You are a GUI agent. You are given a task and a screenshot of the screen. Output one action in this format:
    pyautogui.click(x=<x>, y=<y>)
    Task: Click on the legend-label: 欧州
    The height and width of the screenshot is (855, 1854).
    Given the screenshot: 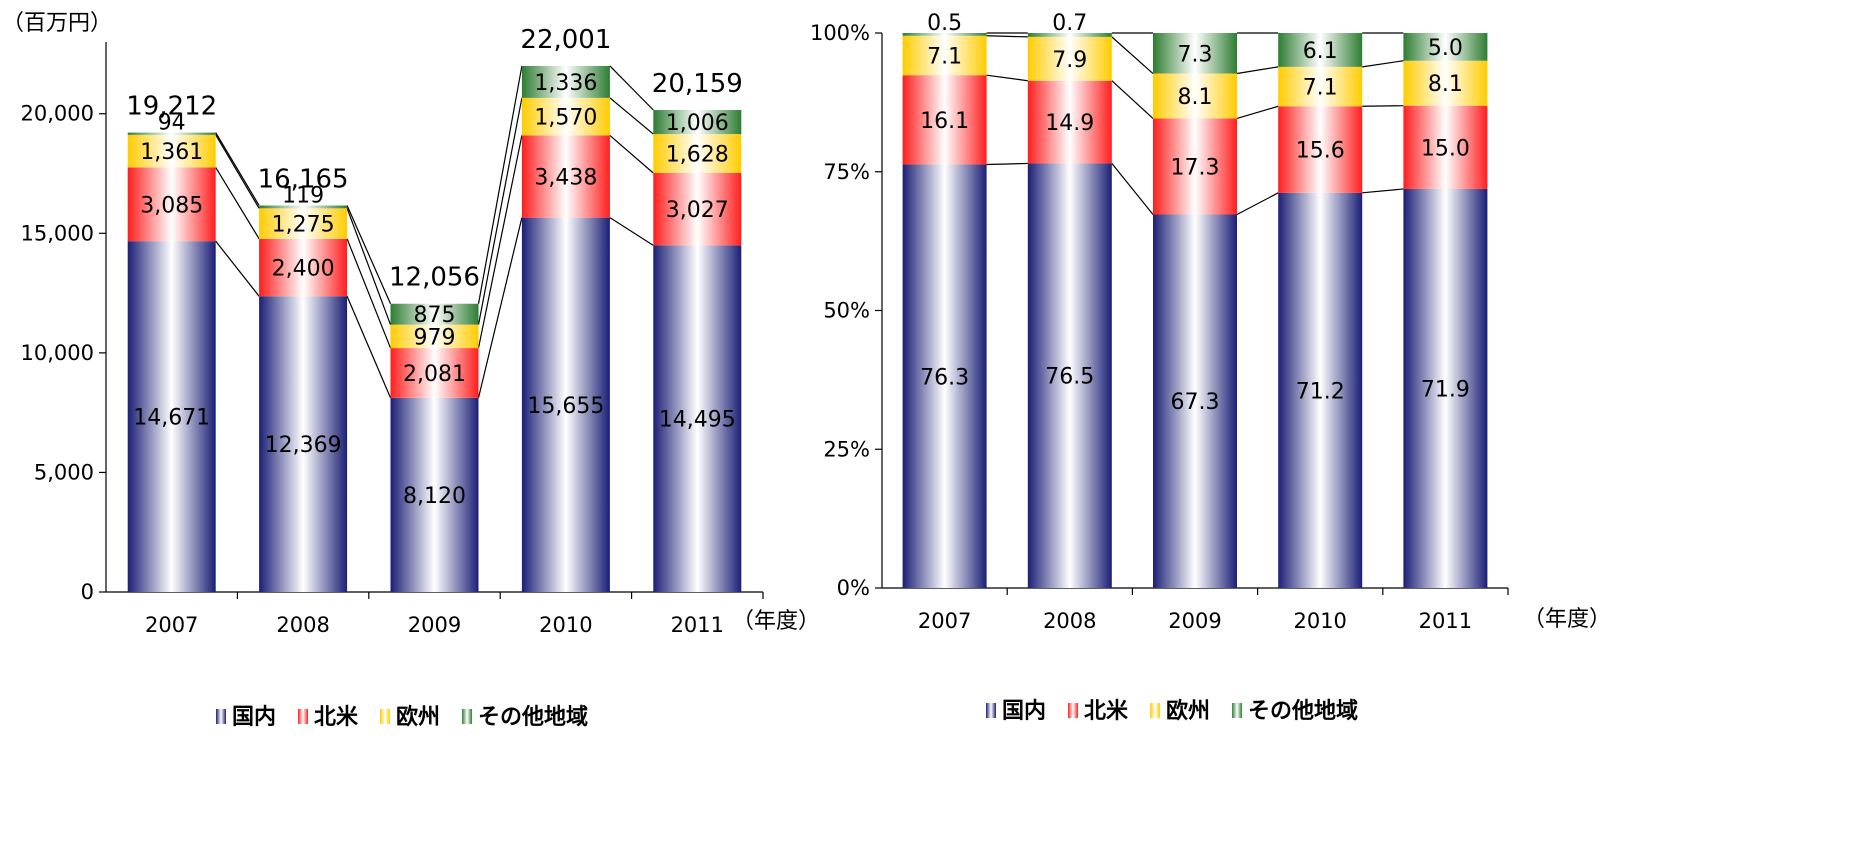 What is the action you would take?
    pyautogui.click(x=1188, y=711)
    